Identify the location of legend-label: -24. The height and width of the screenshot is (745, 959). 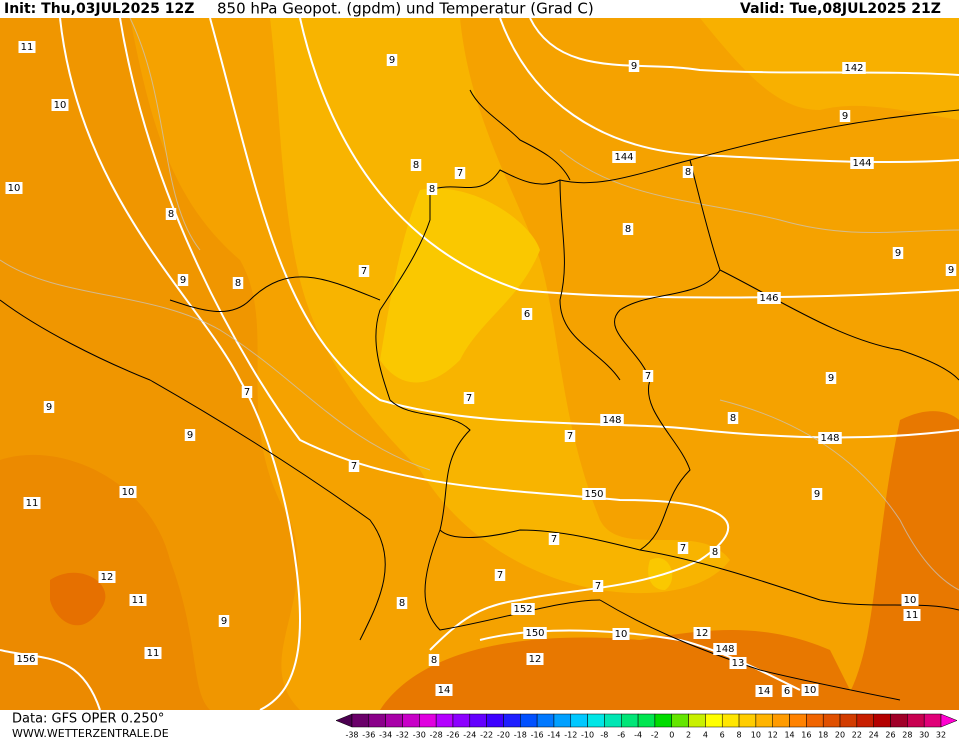
(469, 735).